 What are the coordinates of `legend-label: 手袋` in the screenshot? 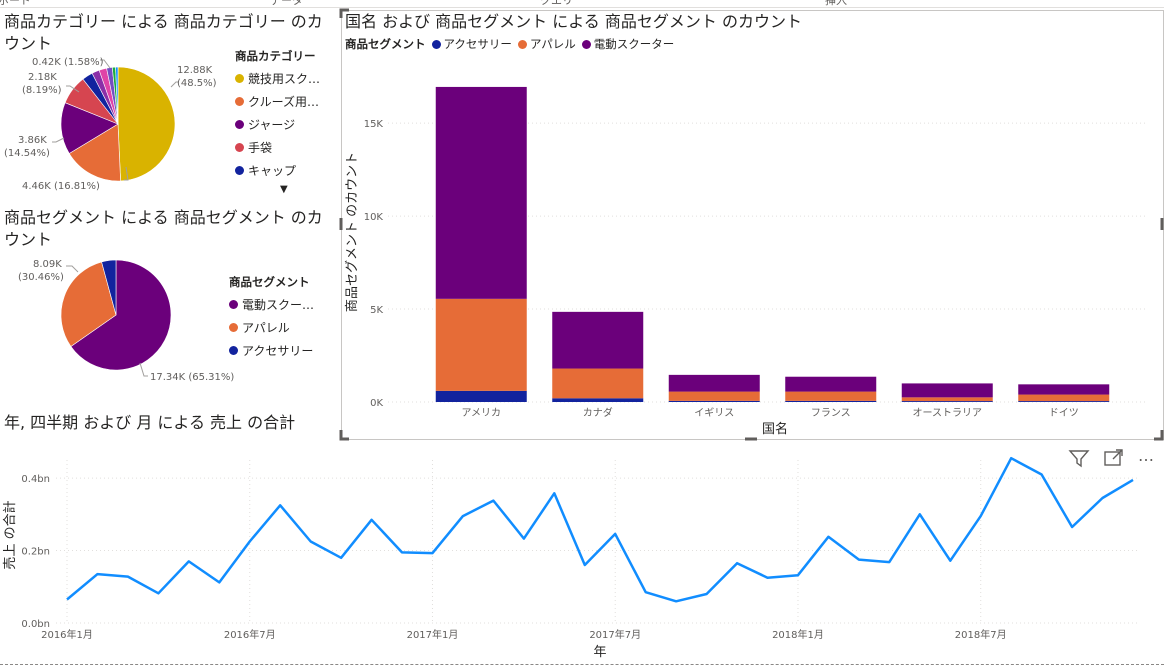 It's located at (260, 148).